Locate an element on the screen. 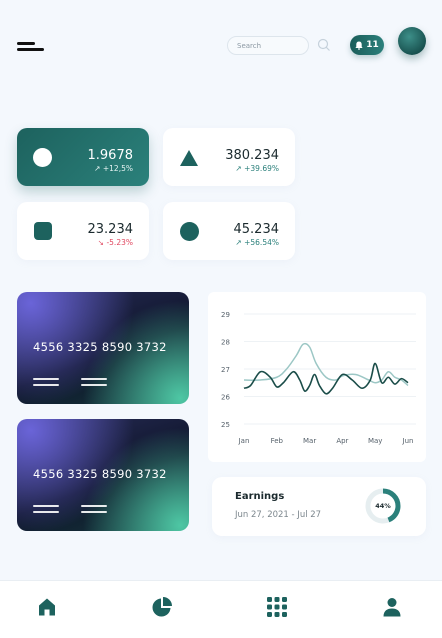 This screenshot has width=442, height=638. stat-change: ↗ +12,5% is located at coordinates (113, 168).